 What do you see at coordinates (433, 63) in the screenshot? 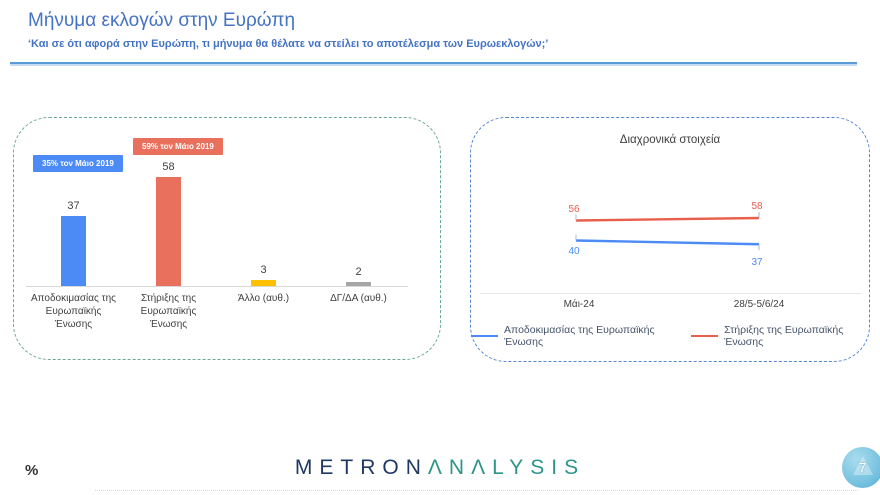
I see `header-divider` at bounding box center [433, 63].